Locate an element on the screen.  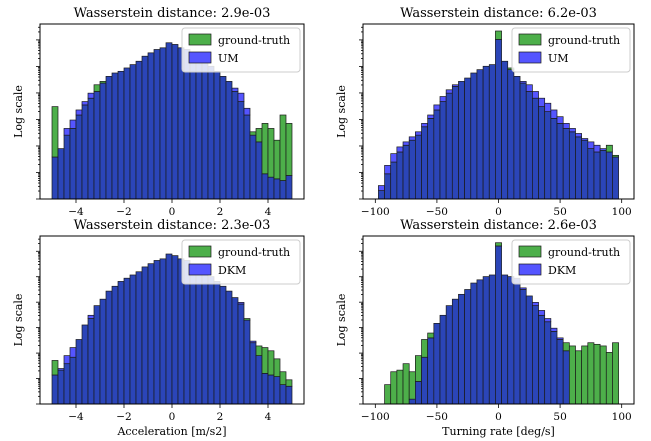
legend: ground-truth DKM is located at coordinates (241, 262).